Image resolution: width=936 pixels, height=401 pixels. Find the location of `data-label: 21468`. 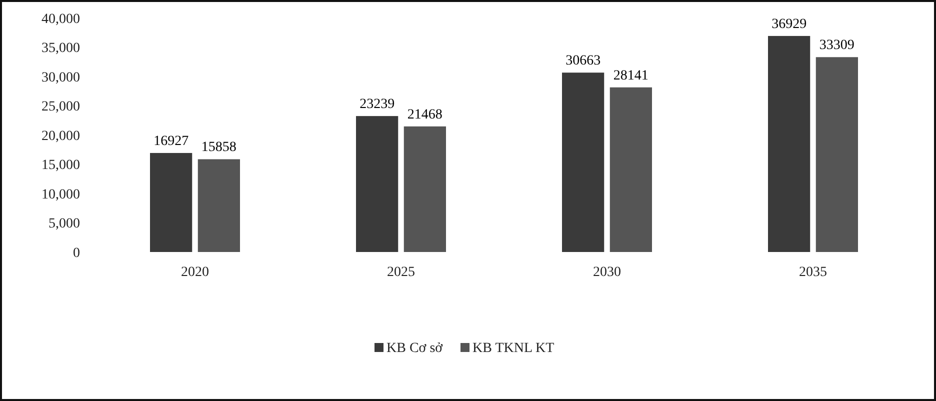

data-label: 21468 is located at coordinates (424, 114).